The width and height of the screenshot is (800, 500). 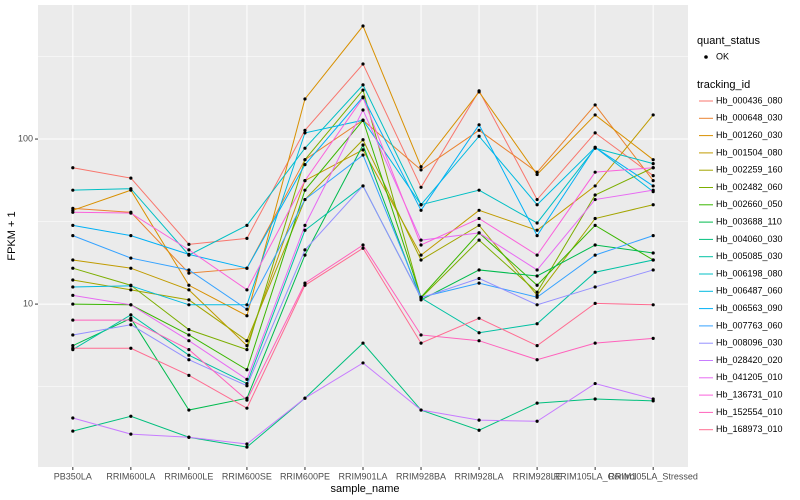 I want to click on legend-label: Hb_002660_050, so click(x=749, y=204).